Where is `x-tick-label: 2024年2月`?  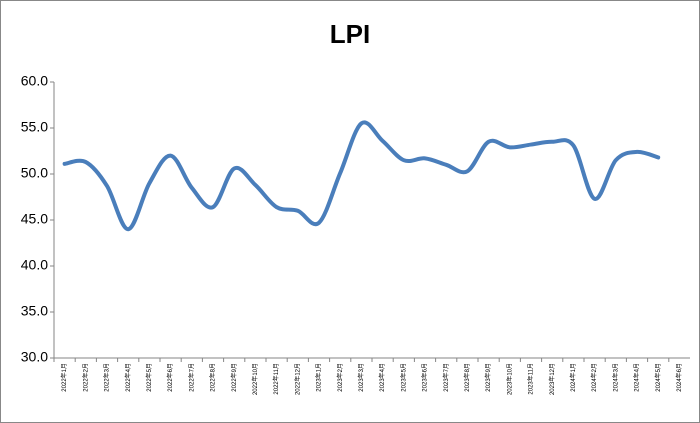 x-tick-label: 2024年2月 is located at coordinates (594, 377).